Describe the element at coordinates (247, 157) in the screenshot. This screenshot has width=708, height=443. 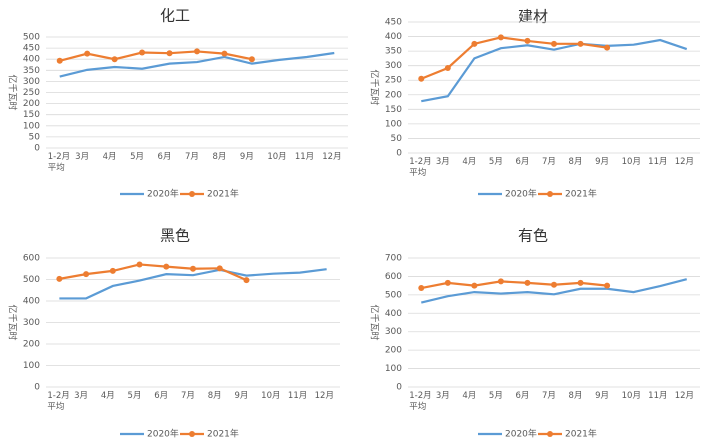
I see `x-tick-label-box: 9月` at that location.